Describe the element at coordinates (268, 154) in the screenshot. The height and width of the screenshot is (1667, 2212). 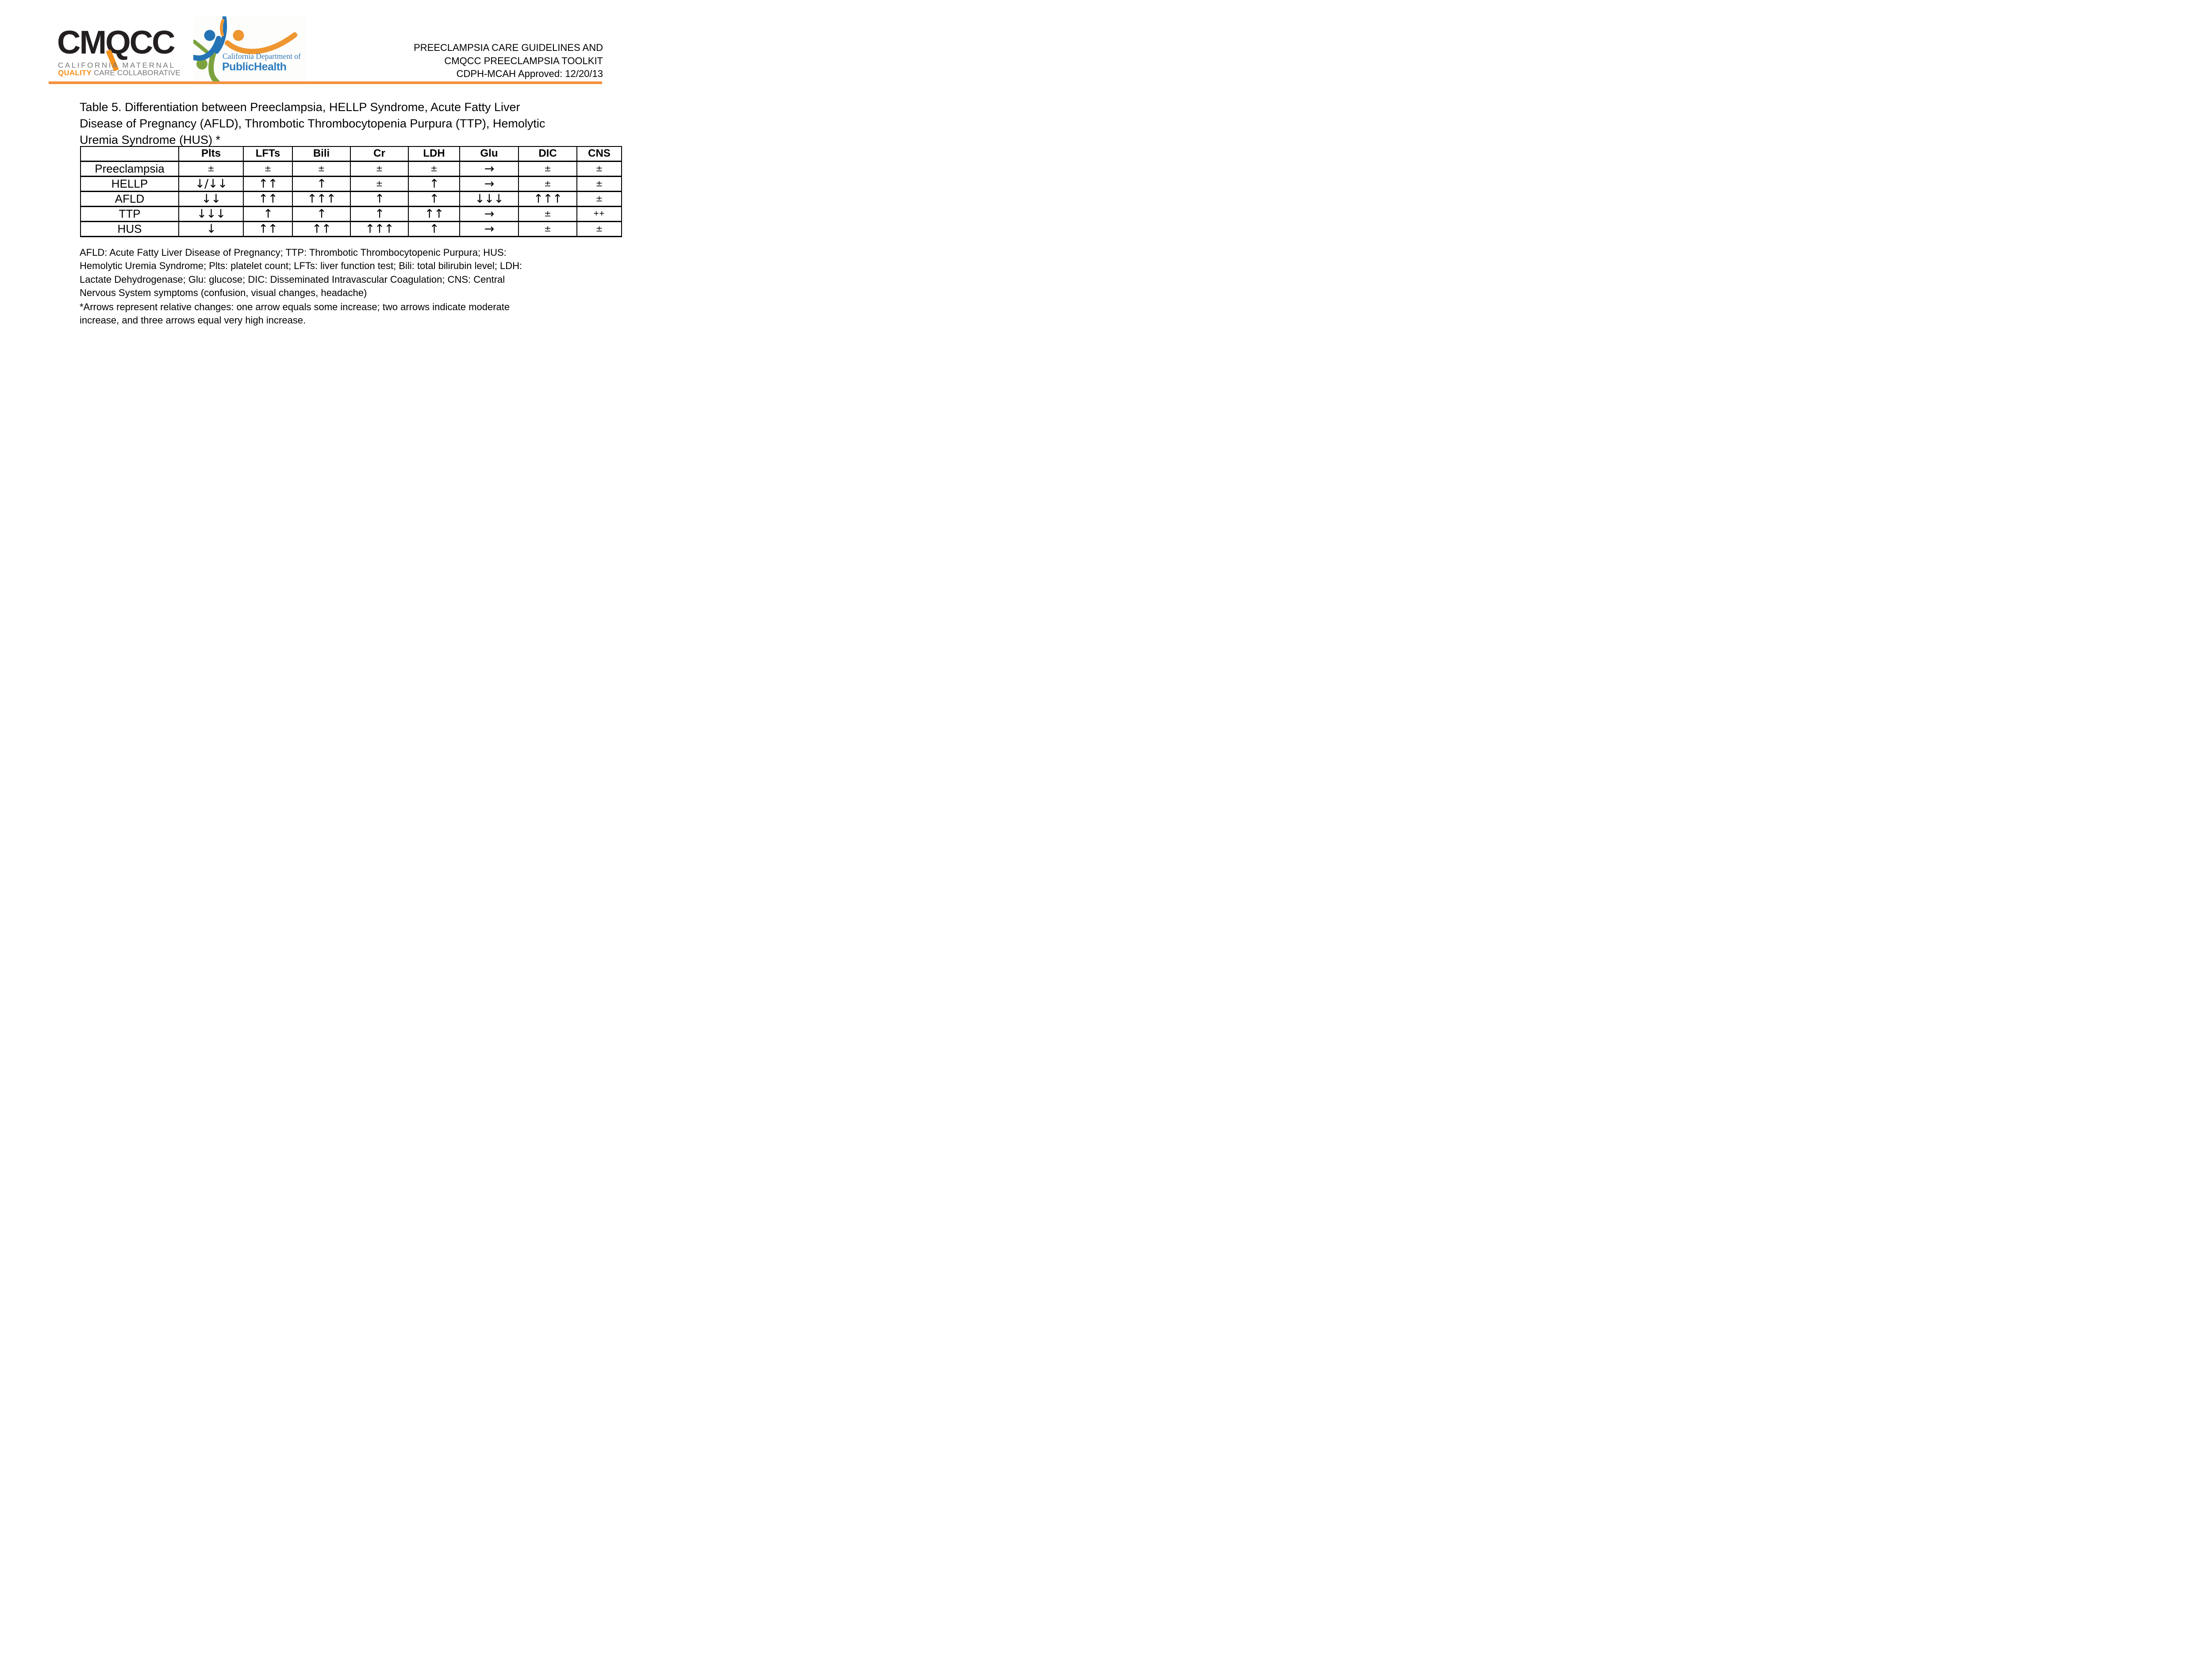
I see `column-header-lfts: LFTs` at that location.